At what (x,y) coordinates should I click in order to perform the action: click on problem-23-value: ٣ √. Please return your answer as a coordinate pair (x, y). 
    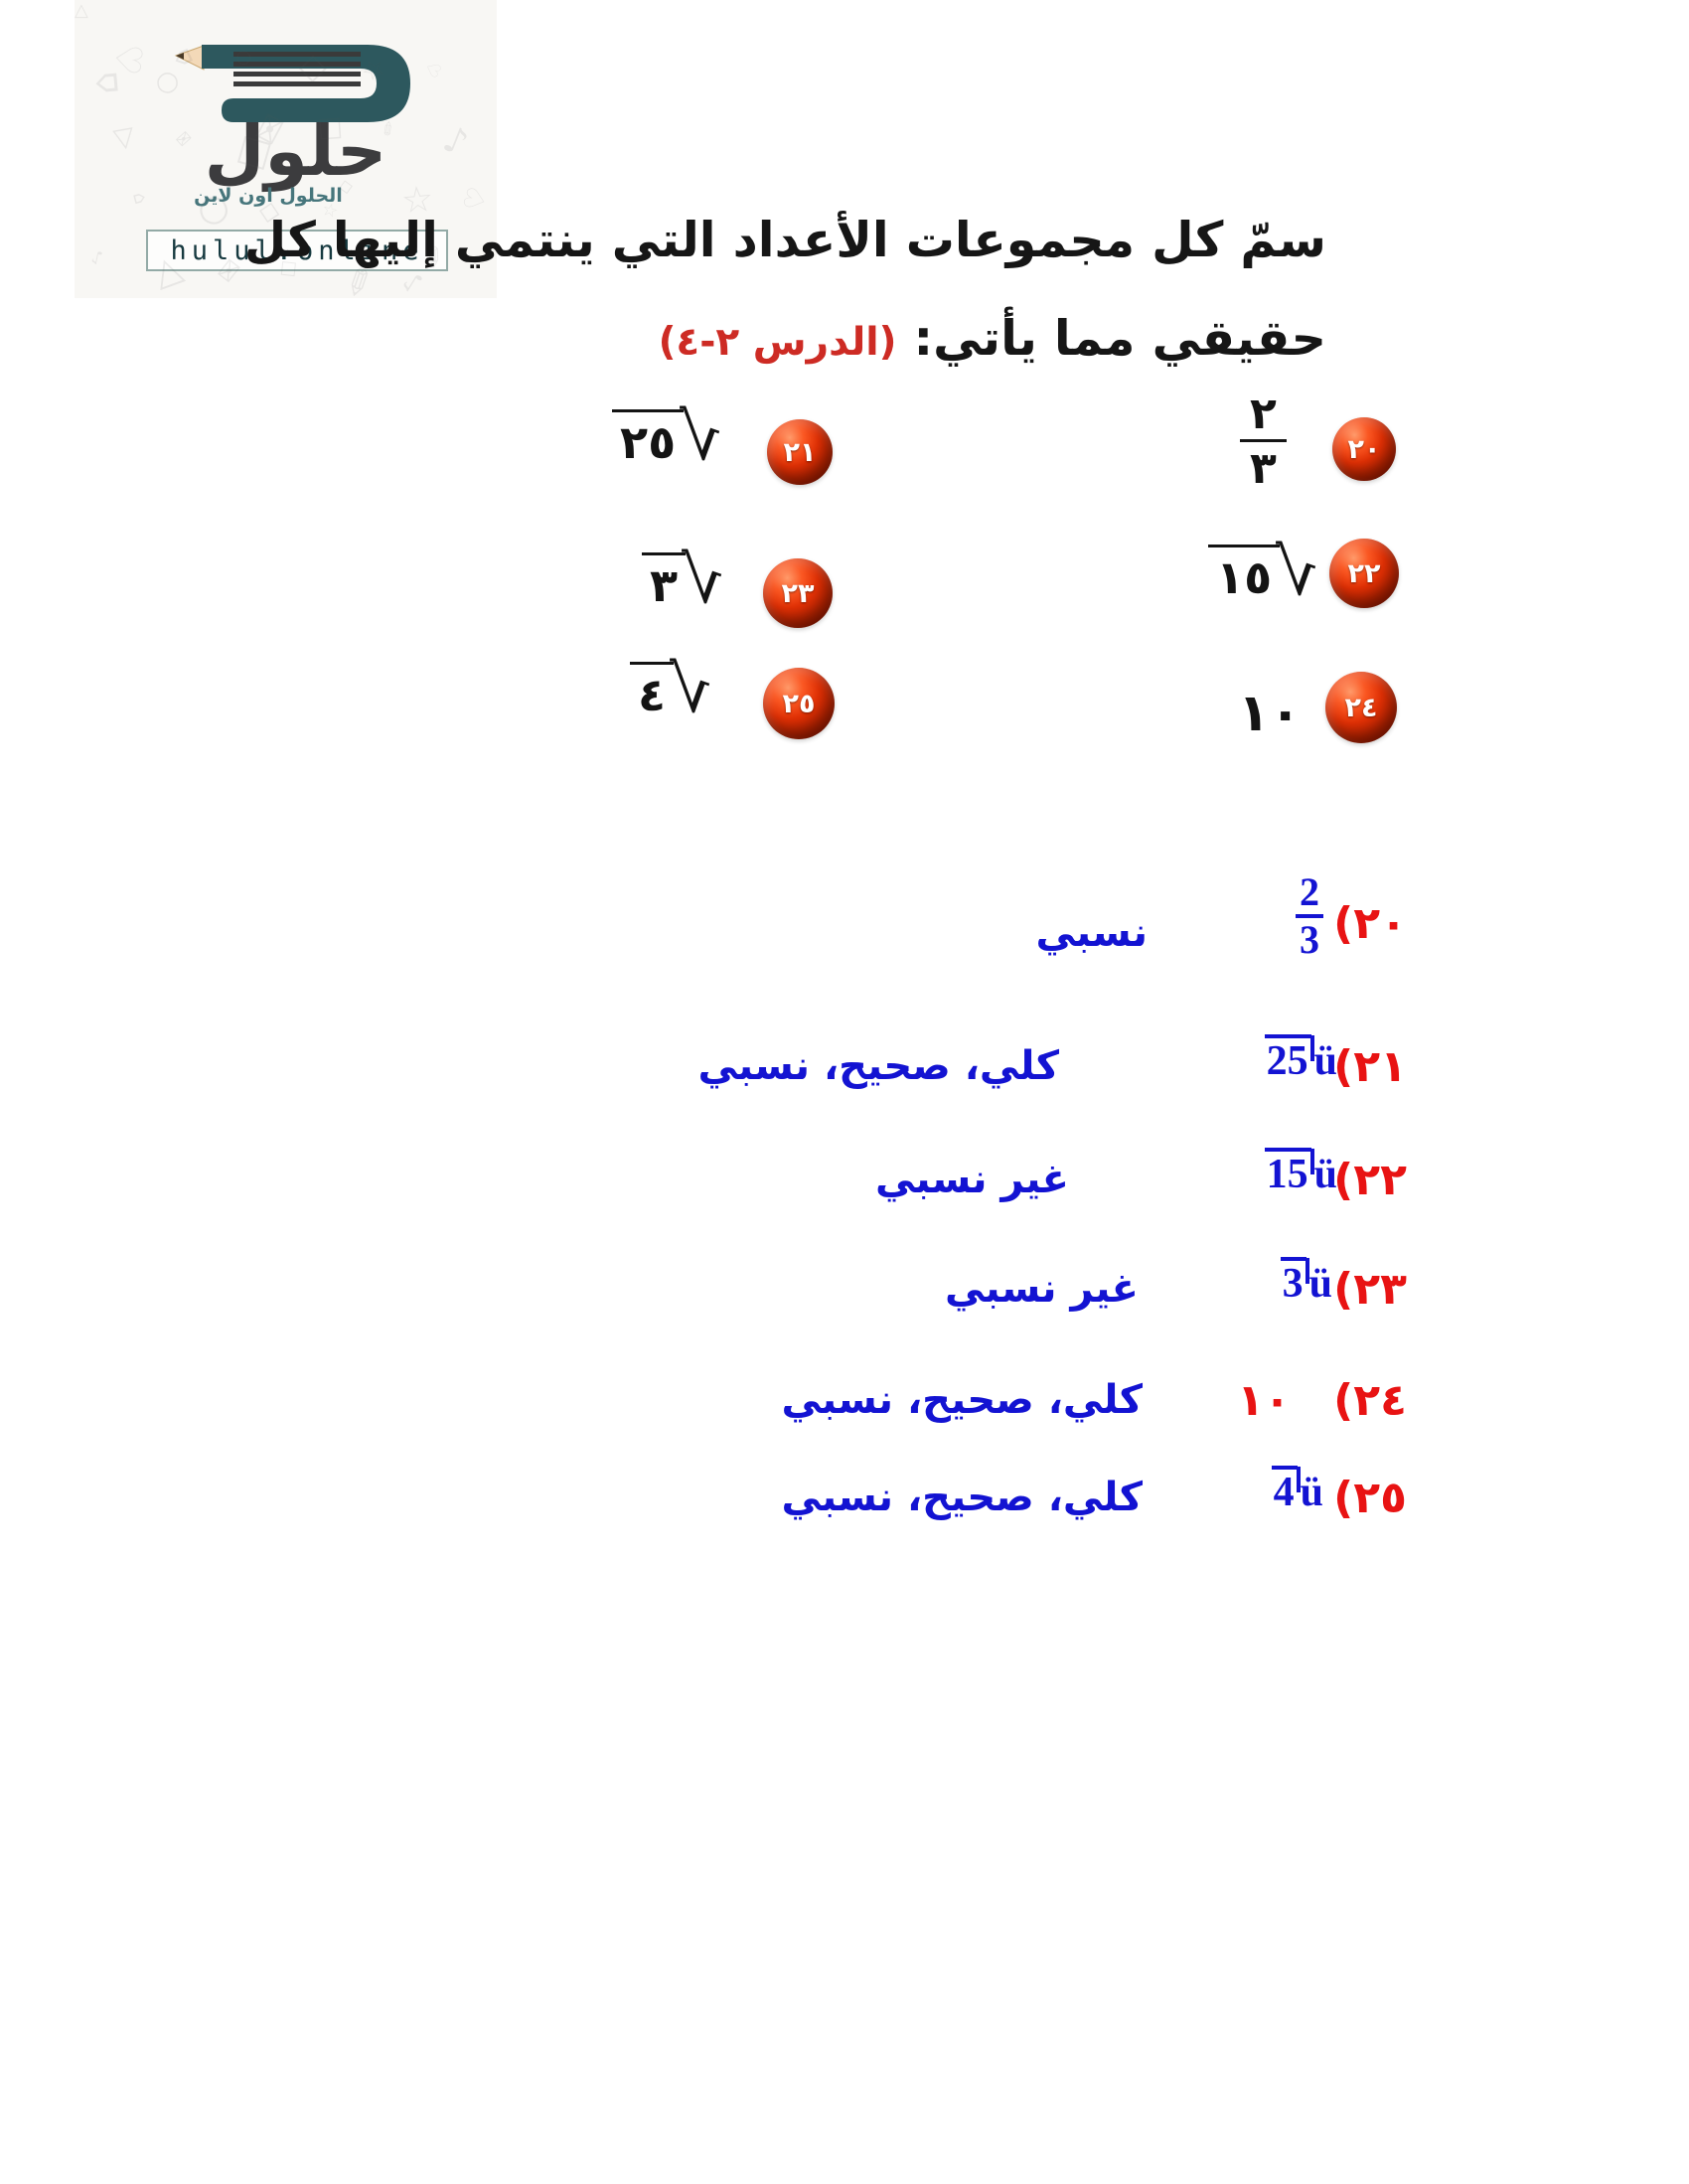
    Looking at the image, I should click on (683, 580).